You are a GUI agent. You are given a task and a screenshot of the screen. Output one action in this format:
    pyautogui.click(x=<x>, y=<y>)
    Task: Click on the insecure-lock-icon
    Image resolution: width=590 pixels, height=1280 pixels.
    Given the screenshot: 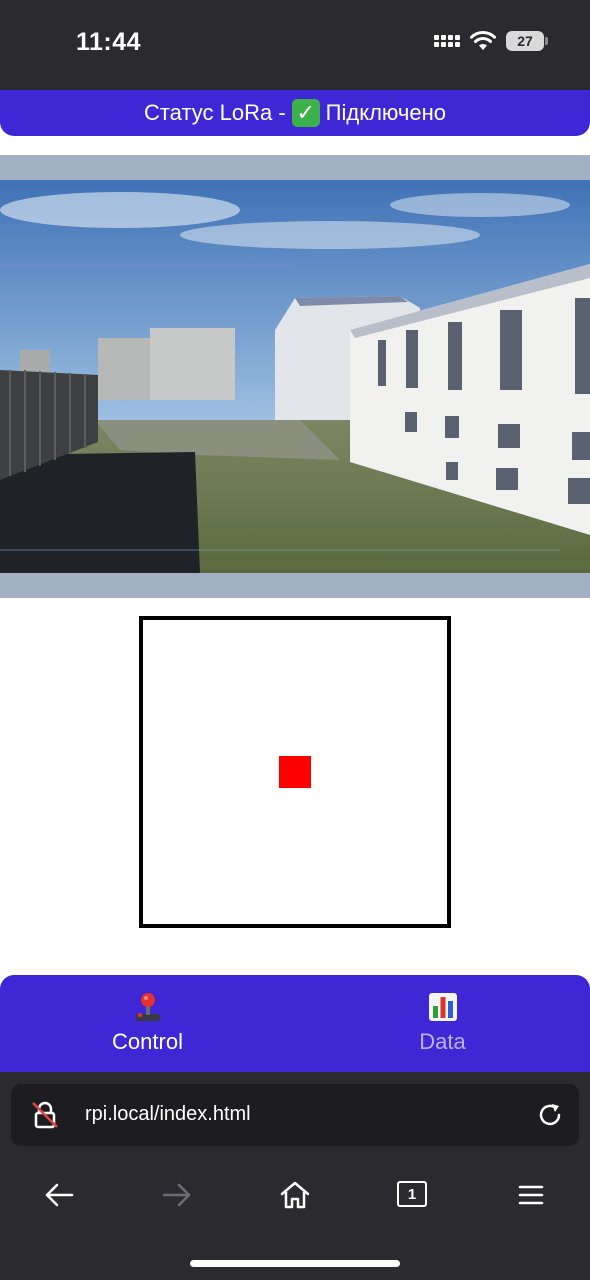 What is the action you would take?
    pyautogui.click(x=45, y=1115)
    